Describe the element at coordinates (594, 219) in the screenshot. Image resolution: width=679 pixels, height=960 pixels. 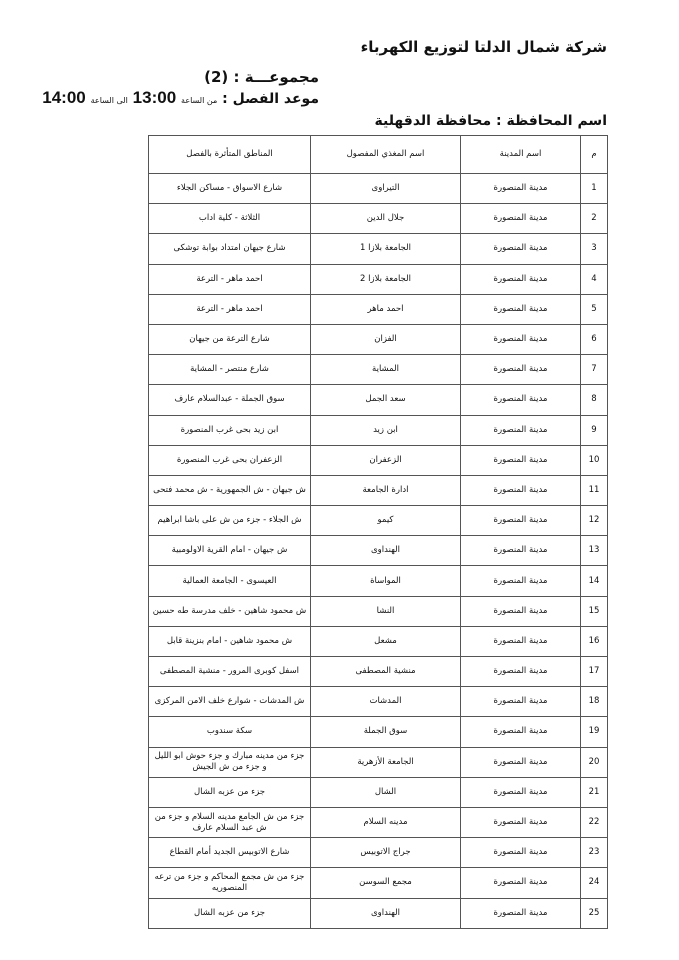
I see `row-number: 2` at that location.